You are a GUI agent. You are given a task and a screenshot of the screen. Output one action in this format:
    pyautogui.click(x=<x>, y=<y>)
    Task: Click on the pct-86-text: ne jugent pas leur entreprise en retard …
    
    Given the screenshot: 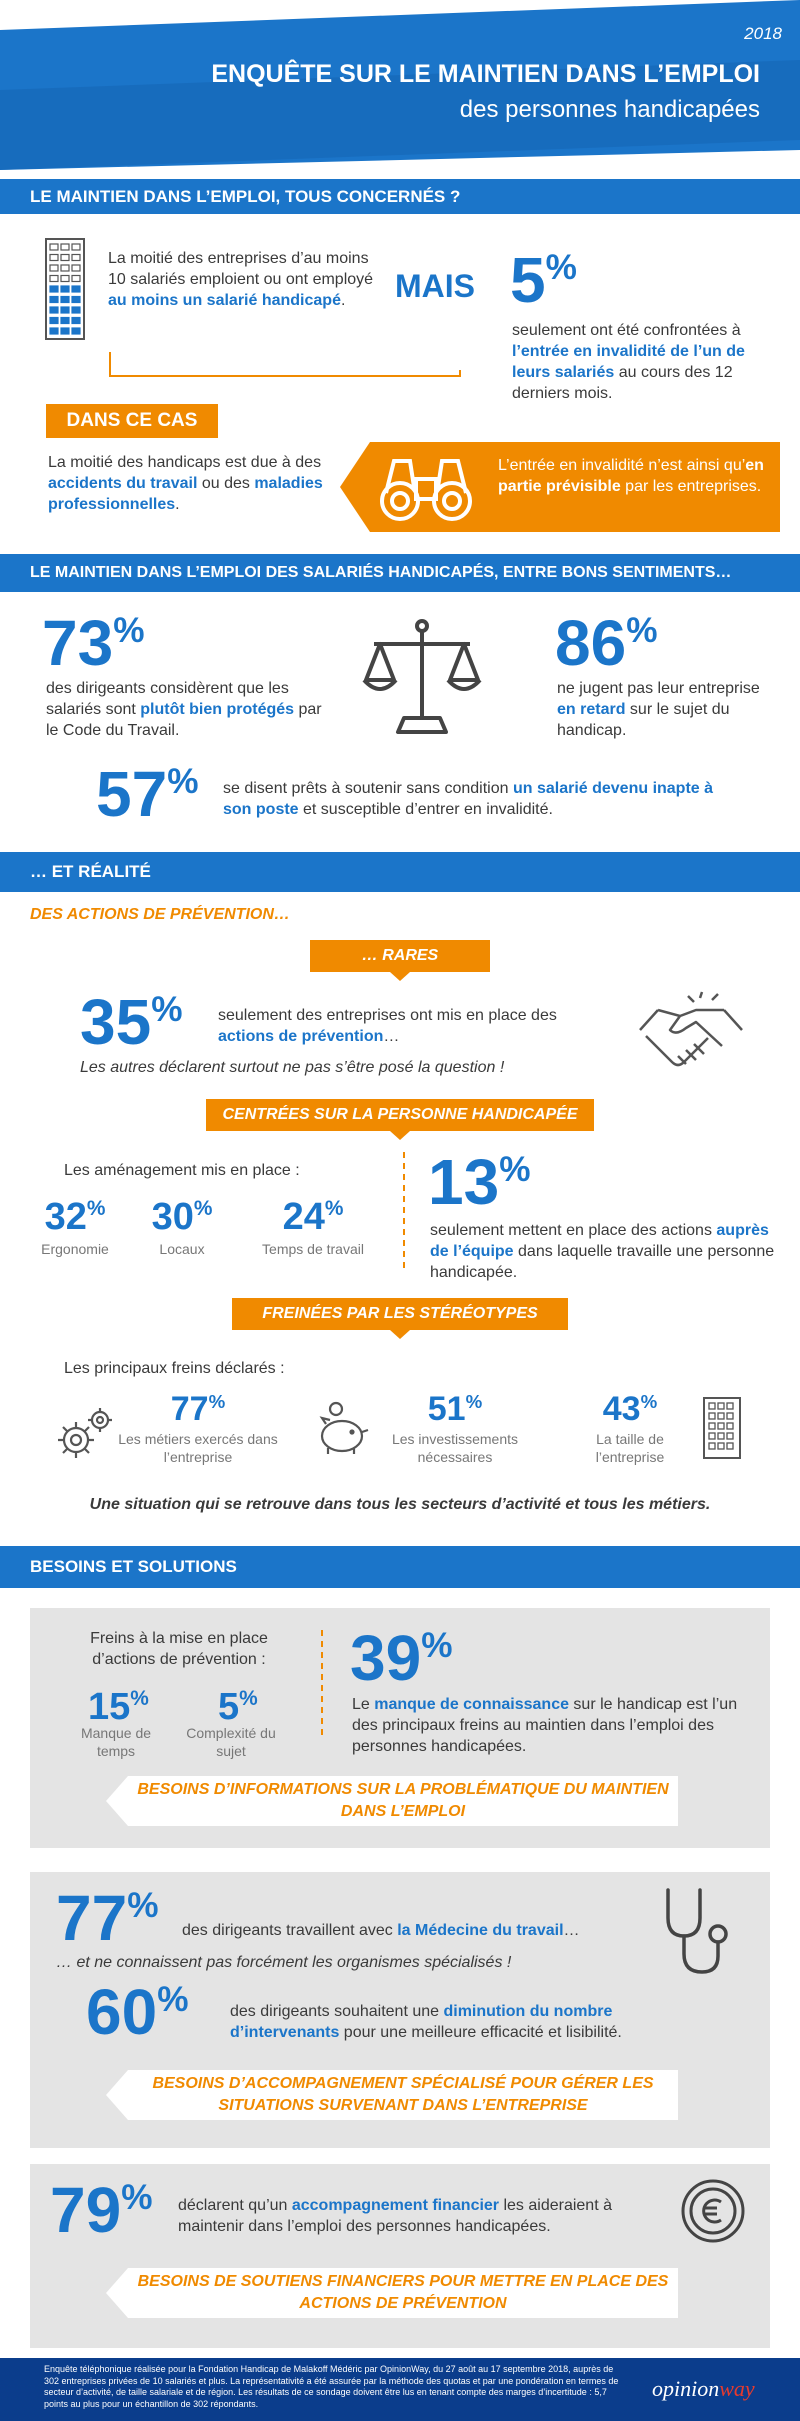 What is the action you would take?
    pyautogui.click(x=658, y=709)
    